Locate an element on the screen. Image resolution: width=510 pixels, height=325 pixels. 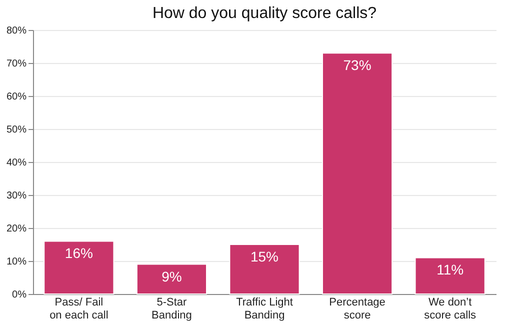
data-label: 11% is located at coordinates (450, 270).